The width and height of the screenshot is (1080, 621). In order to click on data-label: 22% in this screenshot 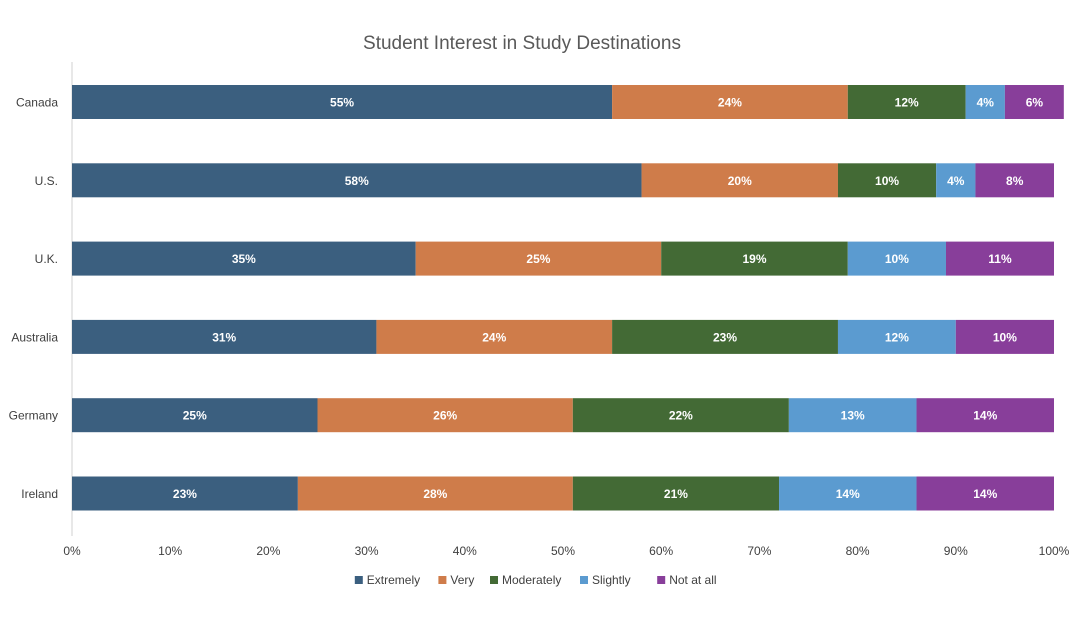, I will do `click(681, 416)`.